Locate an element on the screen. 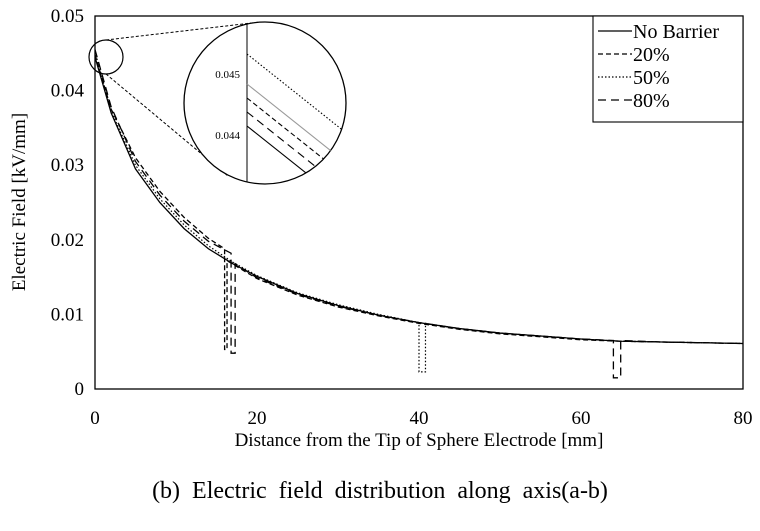  y-axis-title: Electric Field [kV/mm] is located at coordinates (19, 202).